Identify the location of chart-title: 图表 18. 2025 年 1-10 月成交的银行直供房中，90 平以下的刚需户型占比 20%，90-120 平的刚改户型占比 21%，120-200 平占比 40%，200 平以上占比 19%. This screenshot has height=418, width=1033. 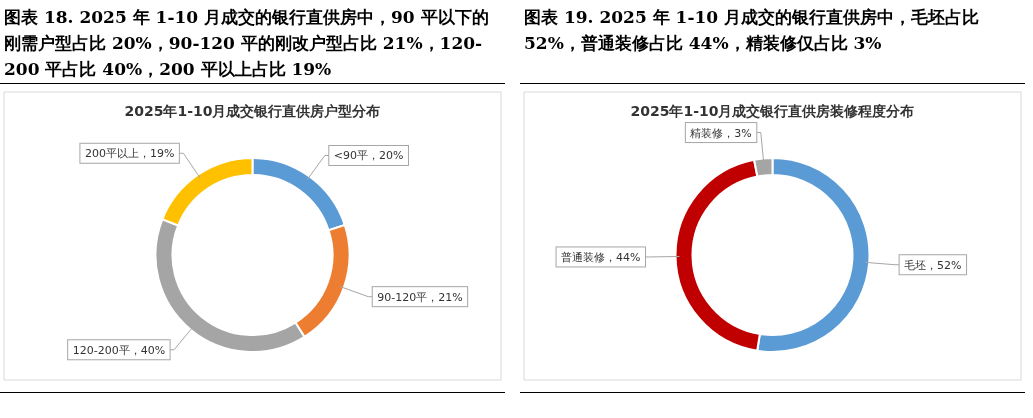
(247, 43).